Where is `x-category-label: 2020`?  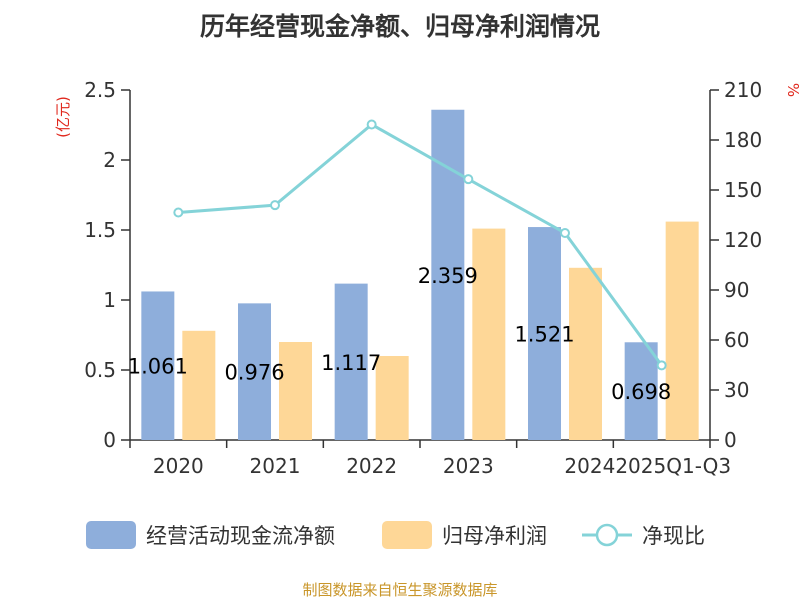
x-category-label: 2020 is located at coordinates (178, 466).